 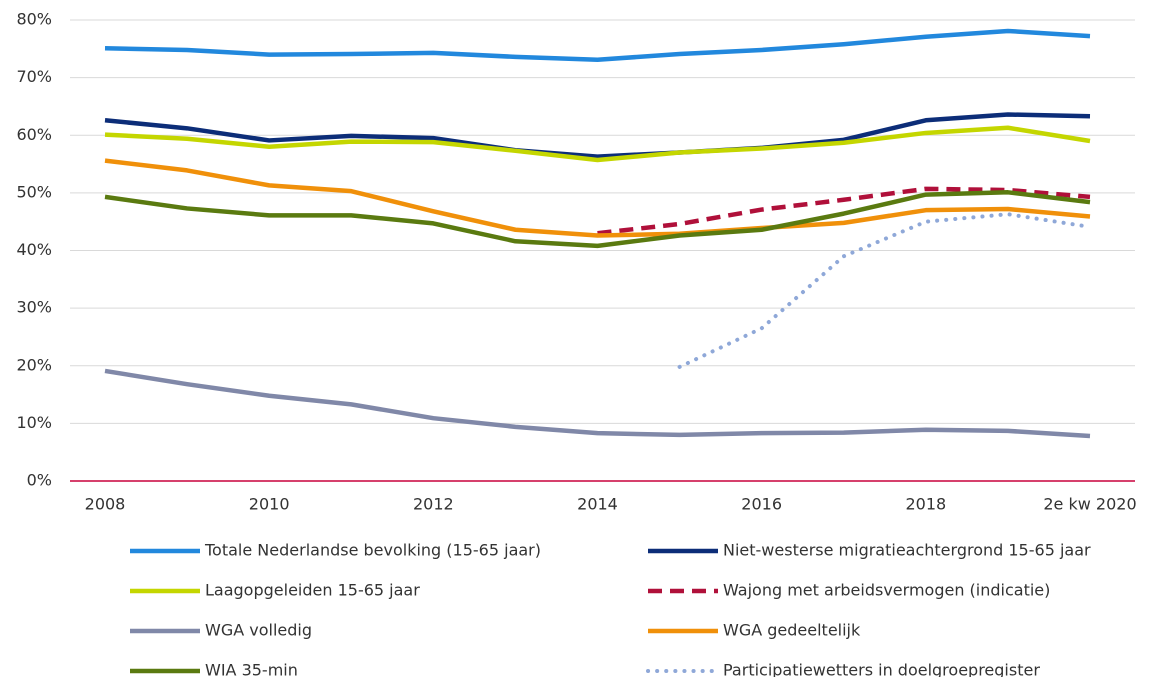 What do you see at coordinates (258, 630) in the screenshot?
I see `legend-label: WGA volledig` at bounding box center [258, 630].